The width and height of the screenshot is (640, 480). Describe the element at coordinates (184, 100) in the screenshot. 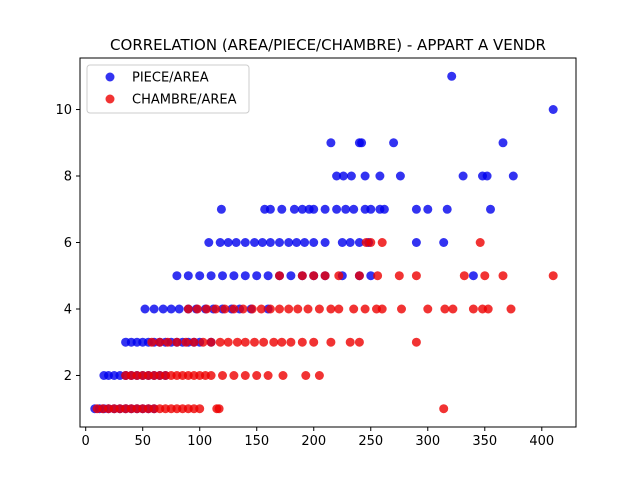

I see `legend-label: CHAMBRE/AREA` at that location.